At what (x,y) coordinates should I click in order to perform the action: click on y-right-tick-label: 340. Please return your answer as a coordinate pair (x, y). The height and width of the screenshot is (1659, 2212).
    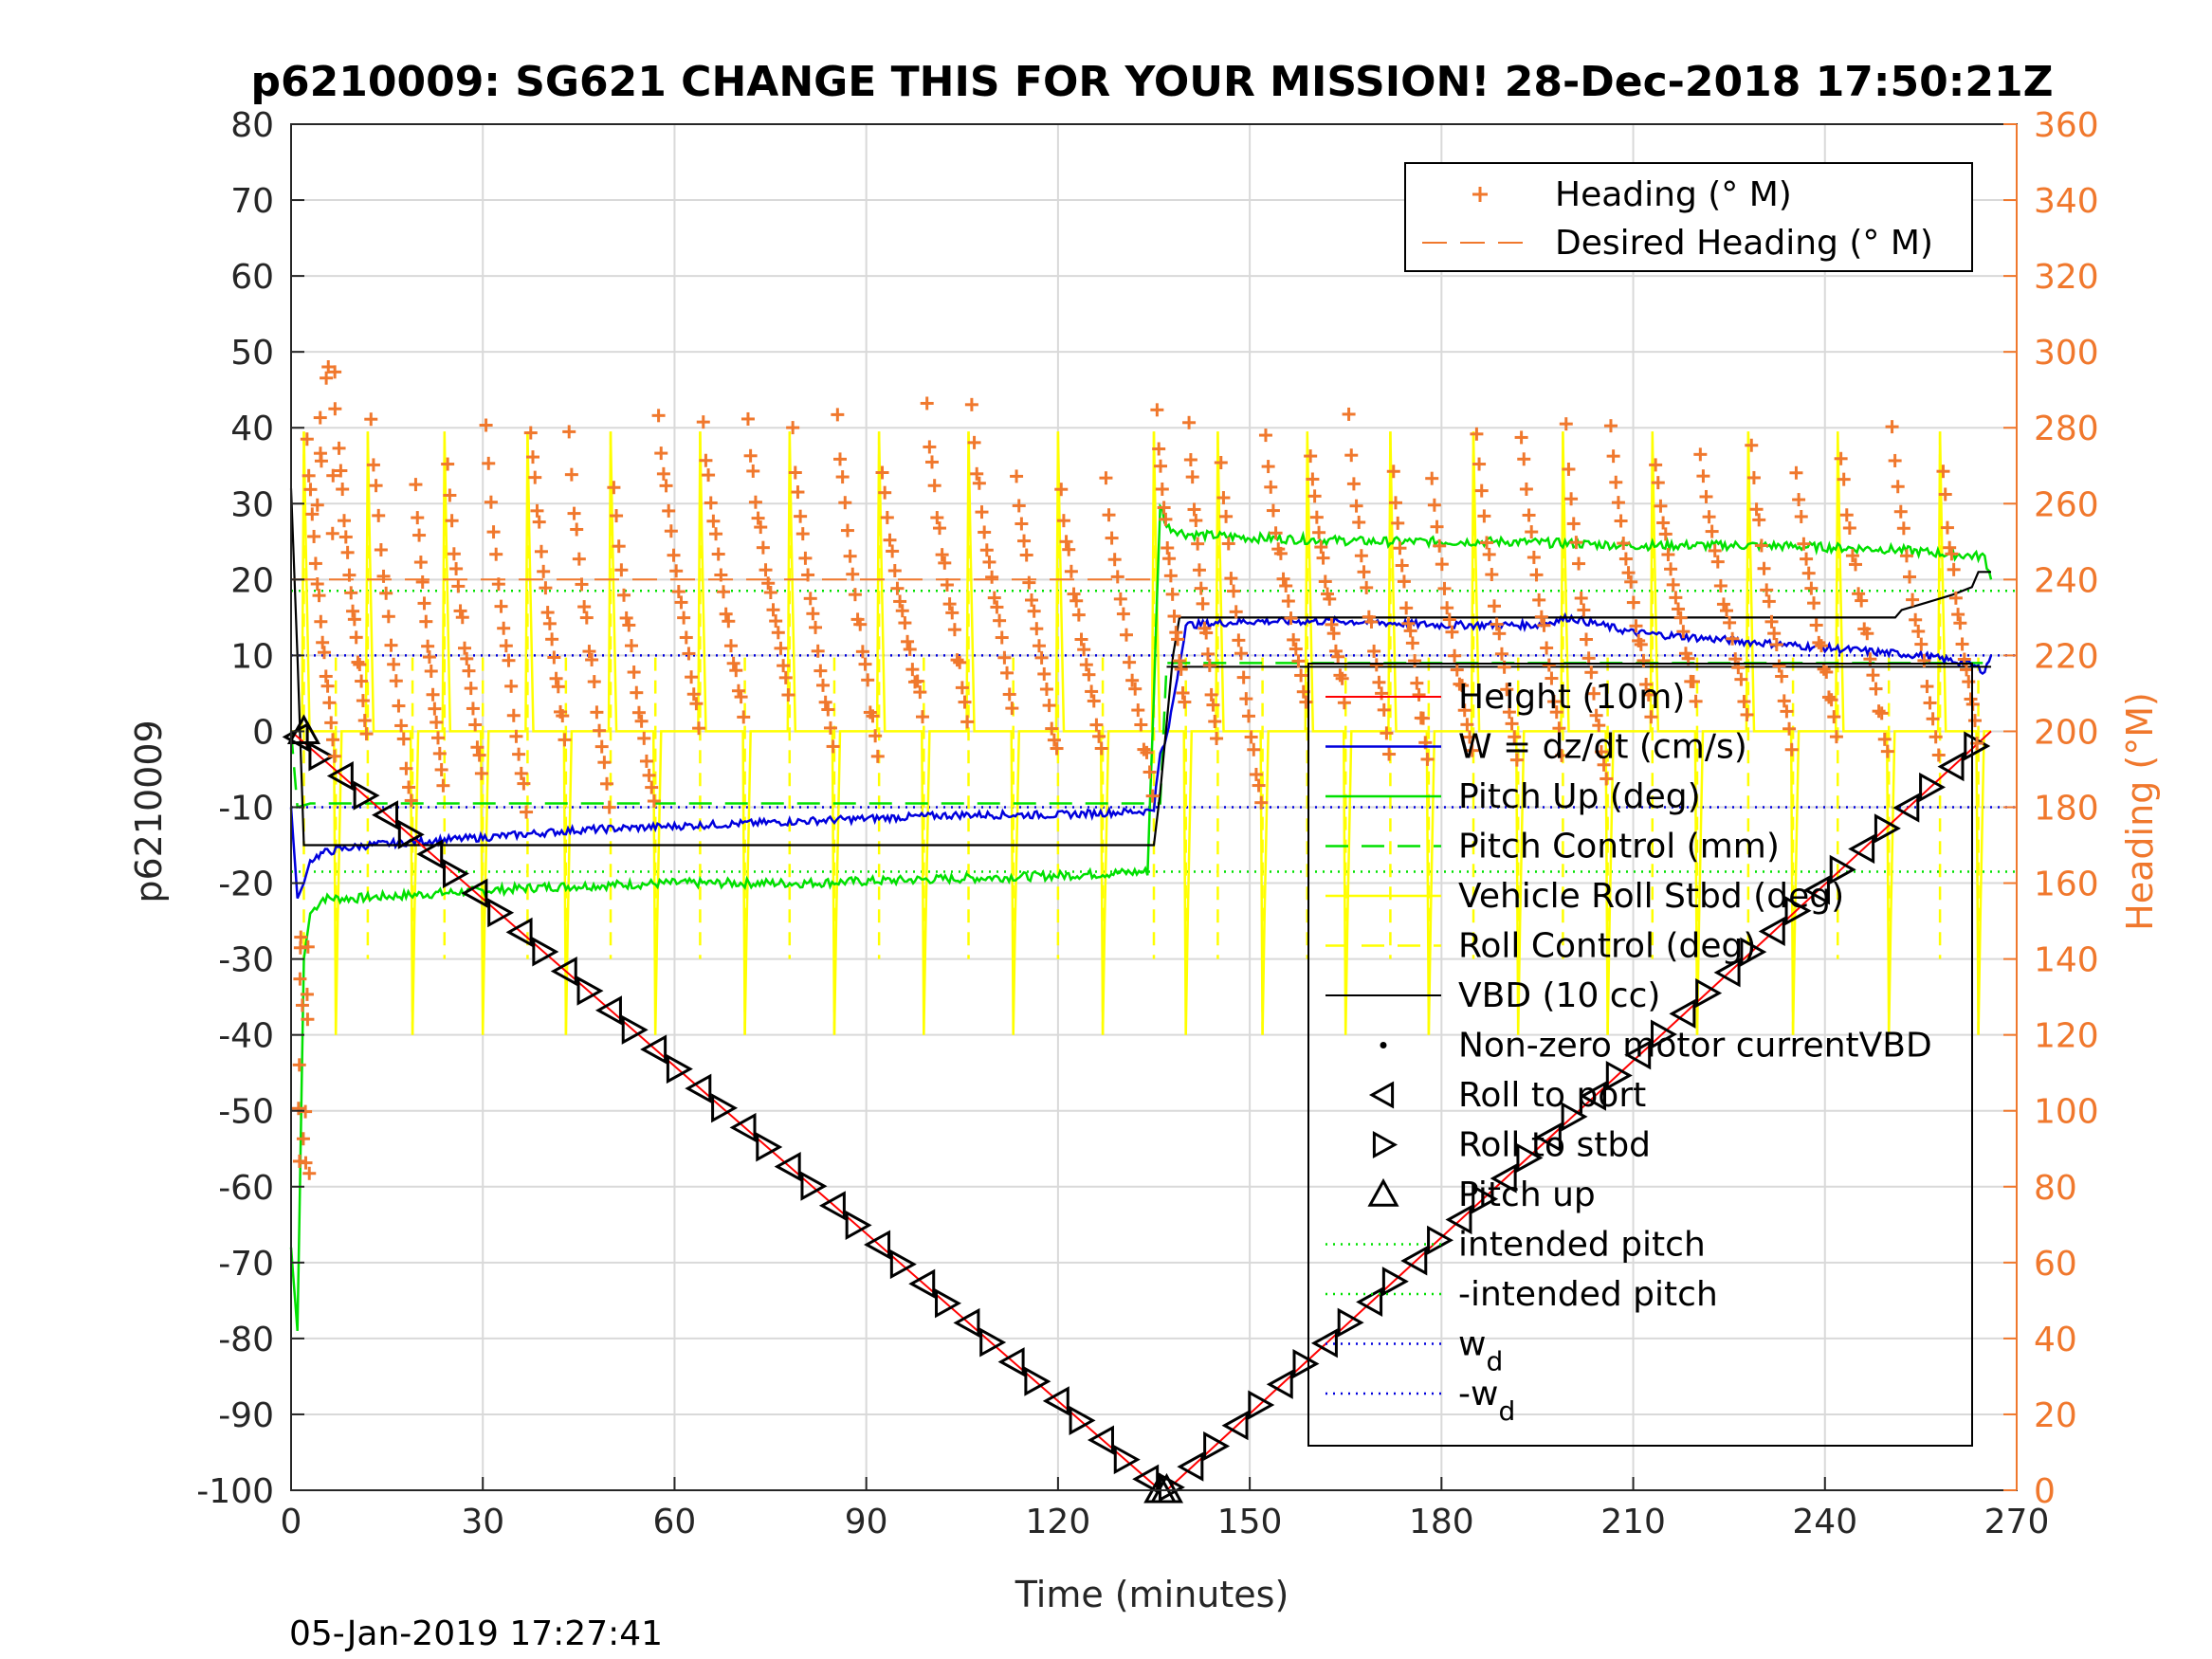
    Looking at the image, I should click on (2066, 201).